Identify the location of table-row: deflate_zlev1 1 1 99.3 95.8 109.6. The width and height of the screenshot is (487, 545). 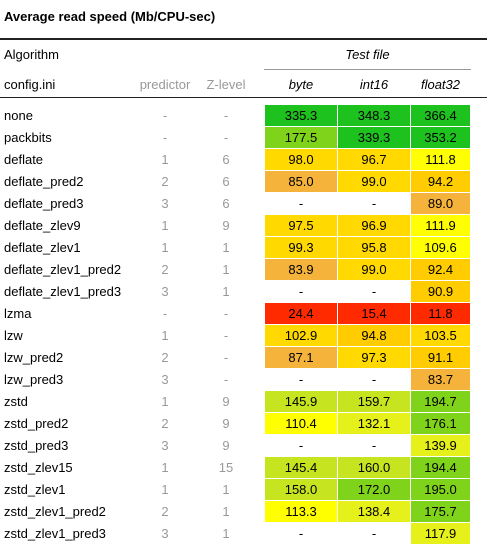
(243, 248).